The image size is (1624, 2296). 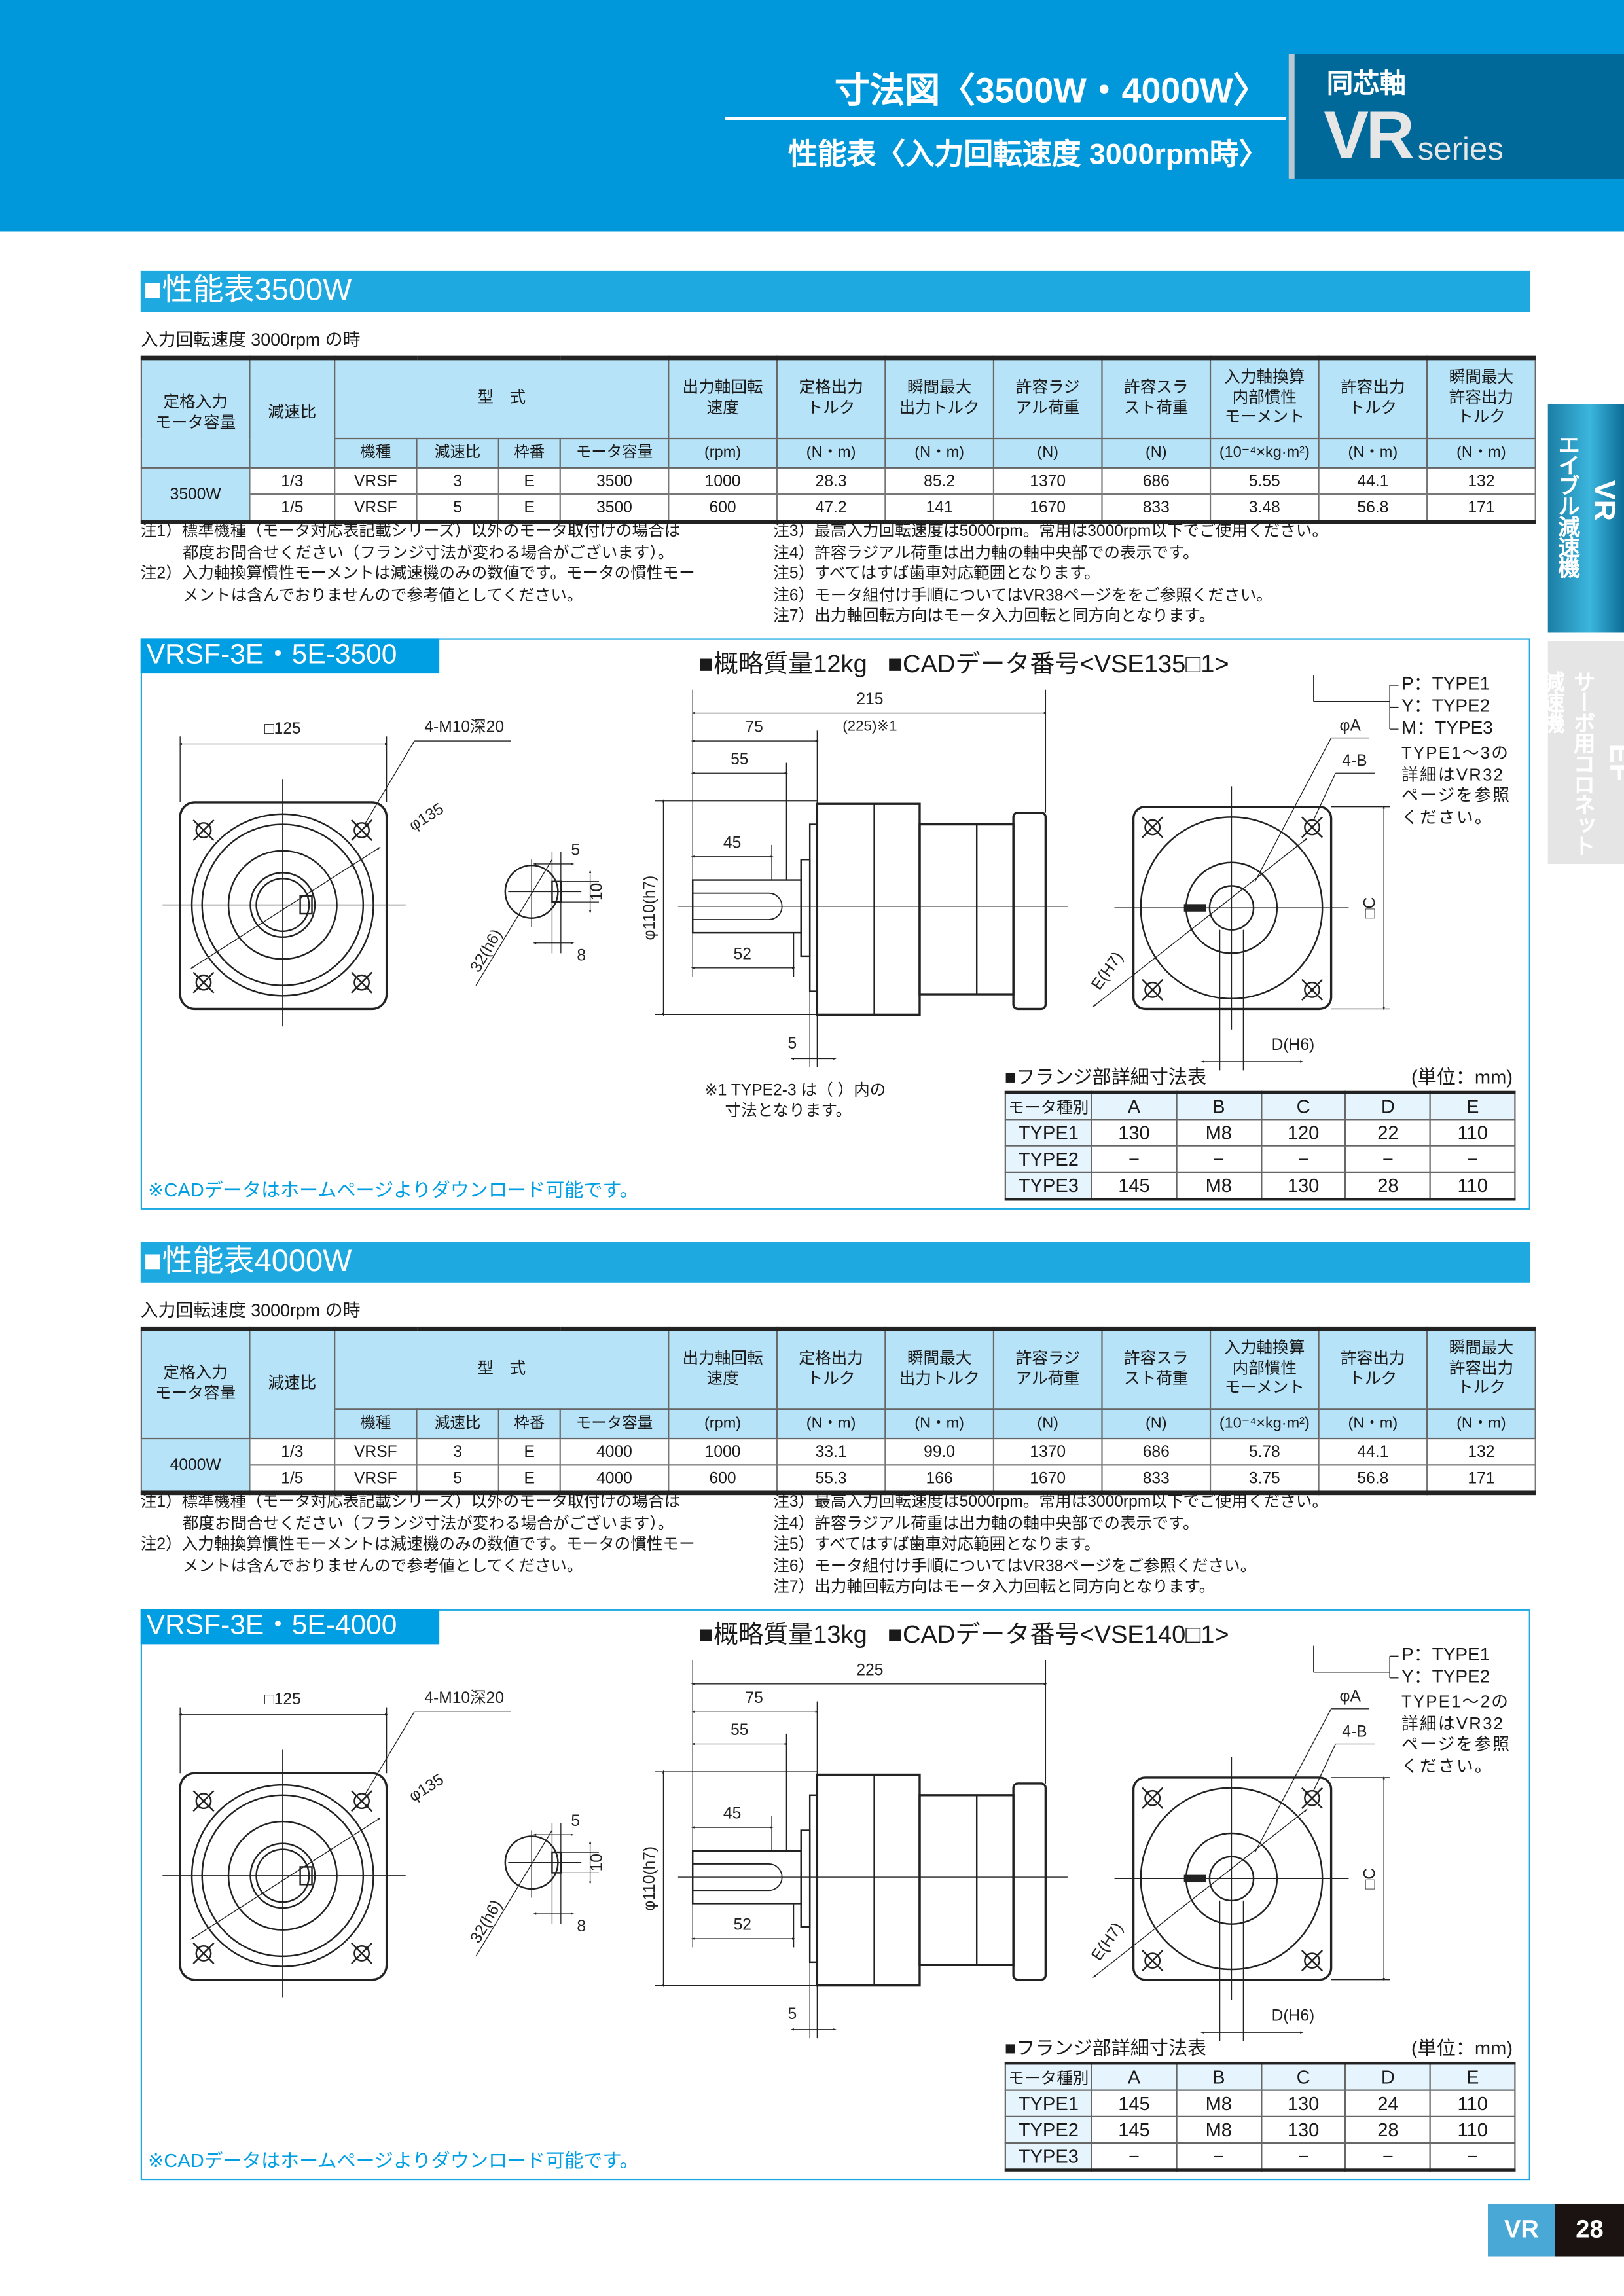 What do you see at coordinates (1456, 1735) in the screenshot?
I see `type-note: TYPE1〜2の 詳細はVR32 ページを参照 ください。` at bounding box center [1456, 1735].